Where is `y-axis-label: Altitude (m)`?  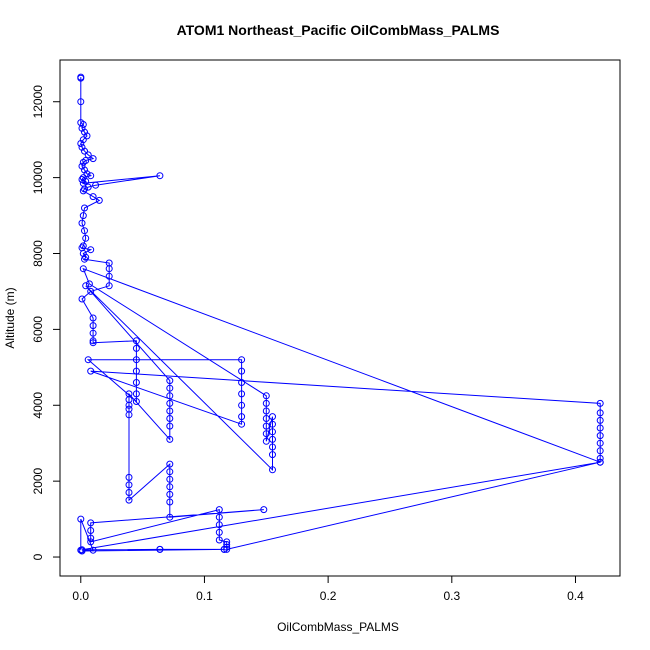
y-axis-label: Altitude (m) is located at coordinates (10, 317).